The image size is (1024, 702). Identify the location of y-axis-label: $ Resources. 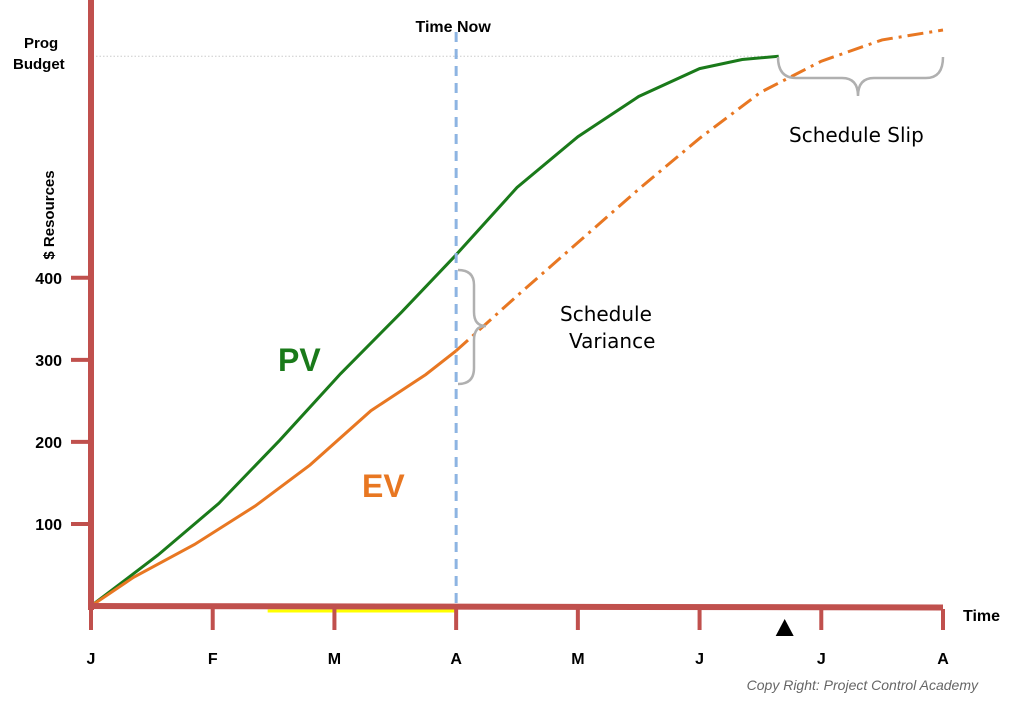
(49, 214).